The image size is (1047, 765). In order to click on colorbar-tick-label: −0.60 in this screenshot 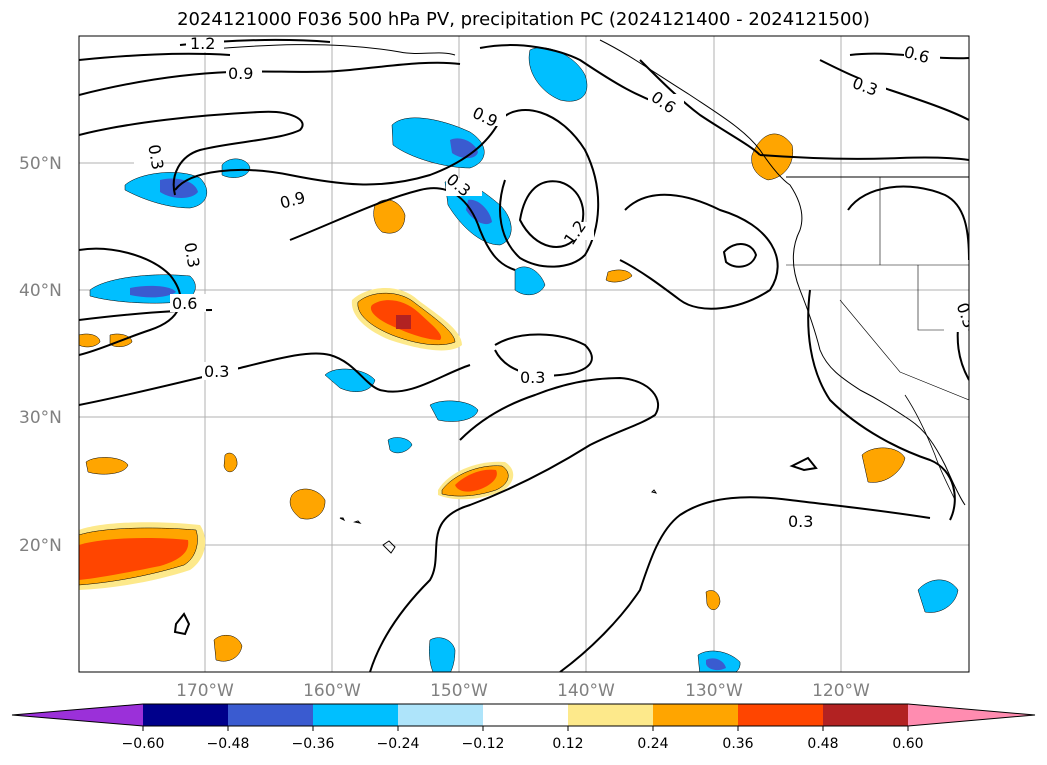, I will do `click(143, 744)`.